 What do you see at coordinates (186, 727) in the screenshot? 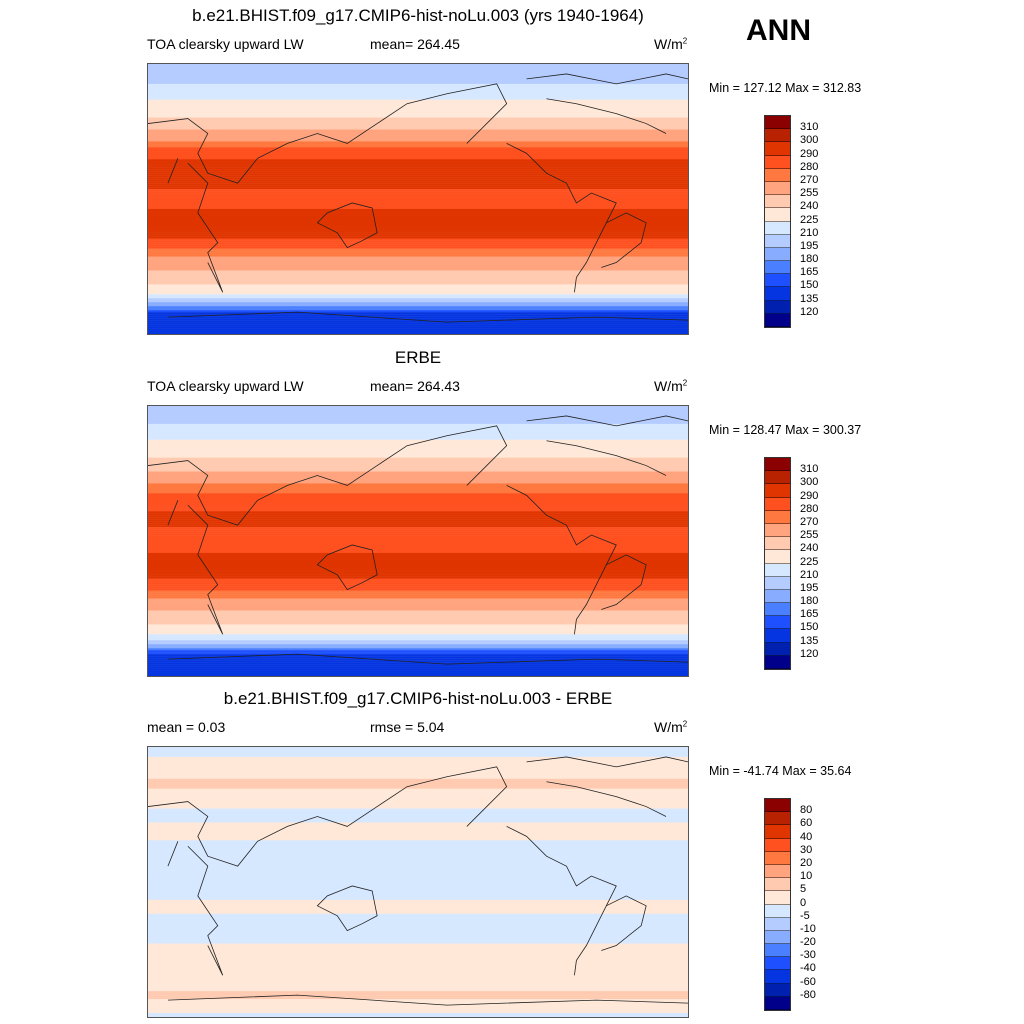
I see `left-label: mean = 0.03` at bounding box center [186, 727].